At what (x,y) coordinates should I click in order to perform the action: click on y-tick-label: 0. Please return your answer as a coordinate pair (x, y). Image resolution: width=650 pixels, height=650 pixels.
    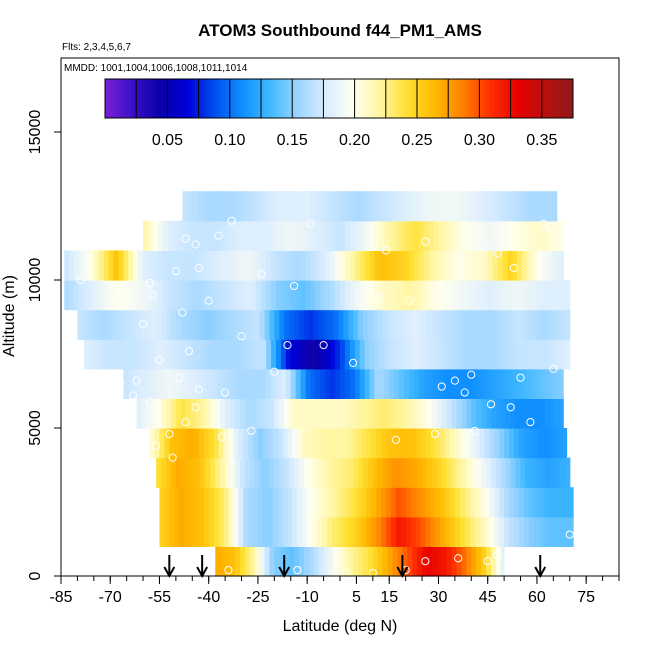
    Looking at the image, I should click on (35, 575).